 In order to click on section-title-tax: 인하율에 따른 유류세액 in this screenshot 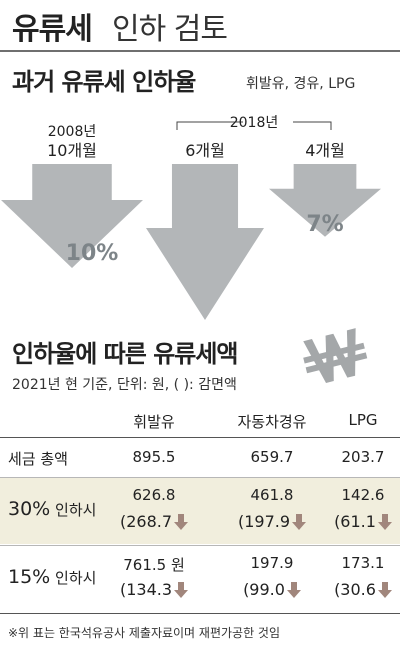, I will do `click(125, 354)`.